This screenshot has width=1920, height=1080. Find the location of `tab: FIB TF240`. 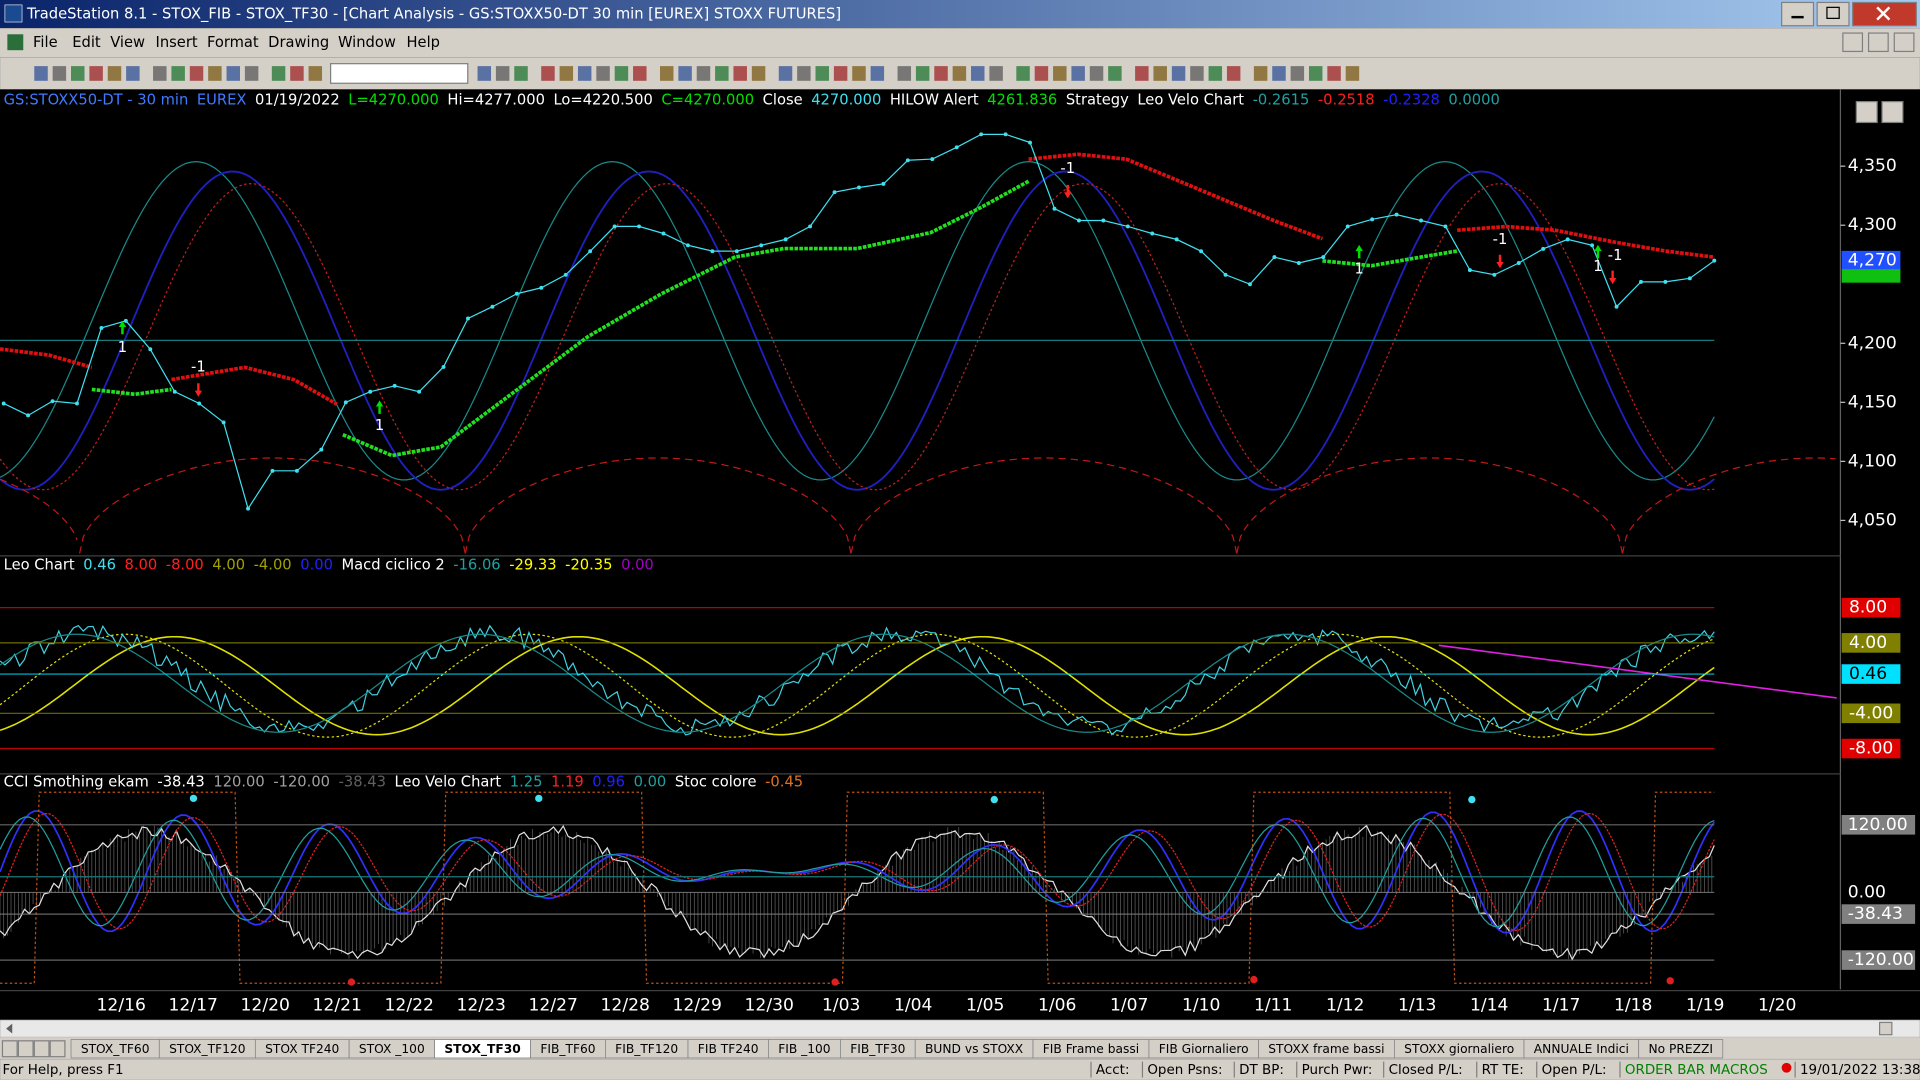

tab: FIB TF240 is located at coordinates (728, 1049).